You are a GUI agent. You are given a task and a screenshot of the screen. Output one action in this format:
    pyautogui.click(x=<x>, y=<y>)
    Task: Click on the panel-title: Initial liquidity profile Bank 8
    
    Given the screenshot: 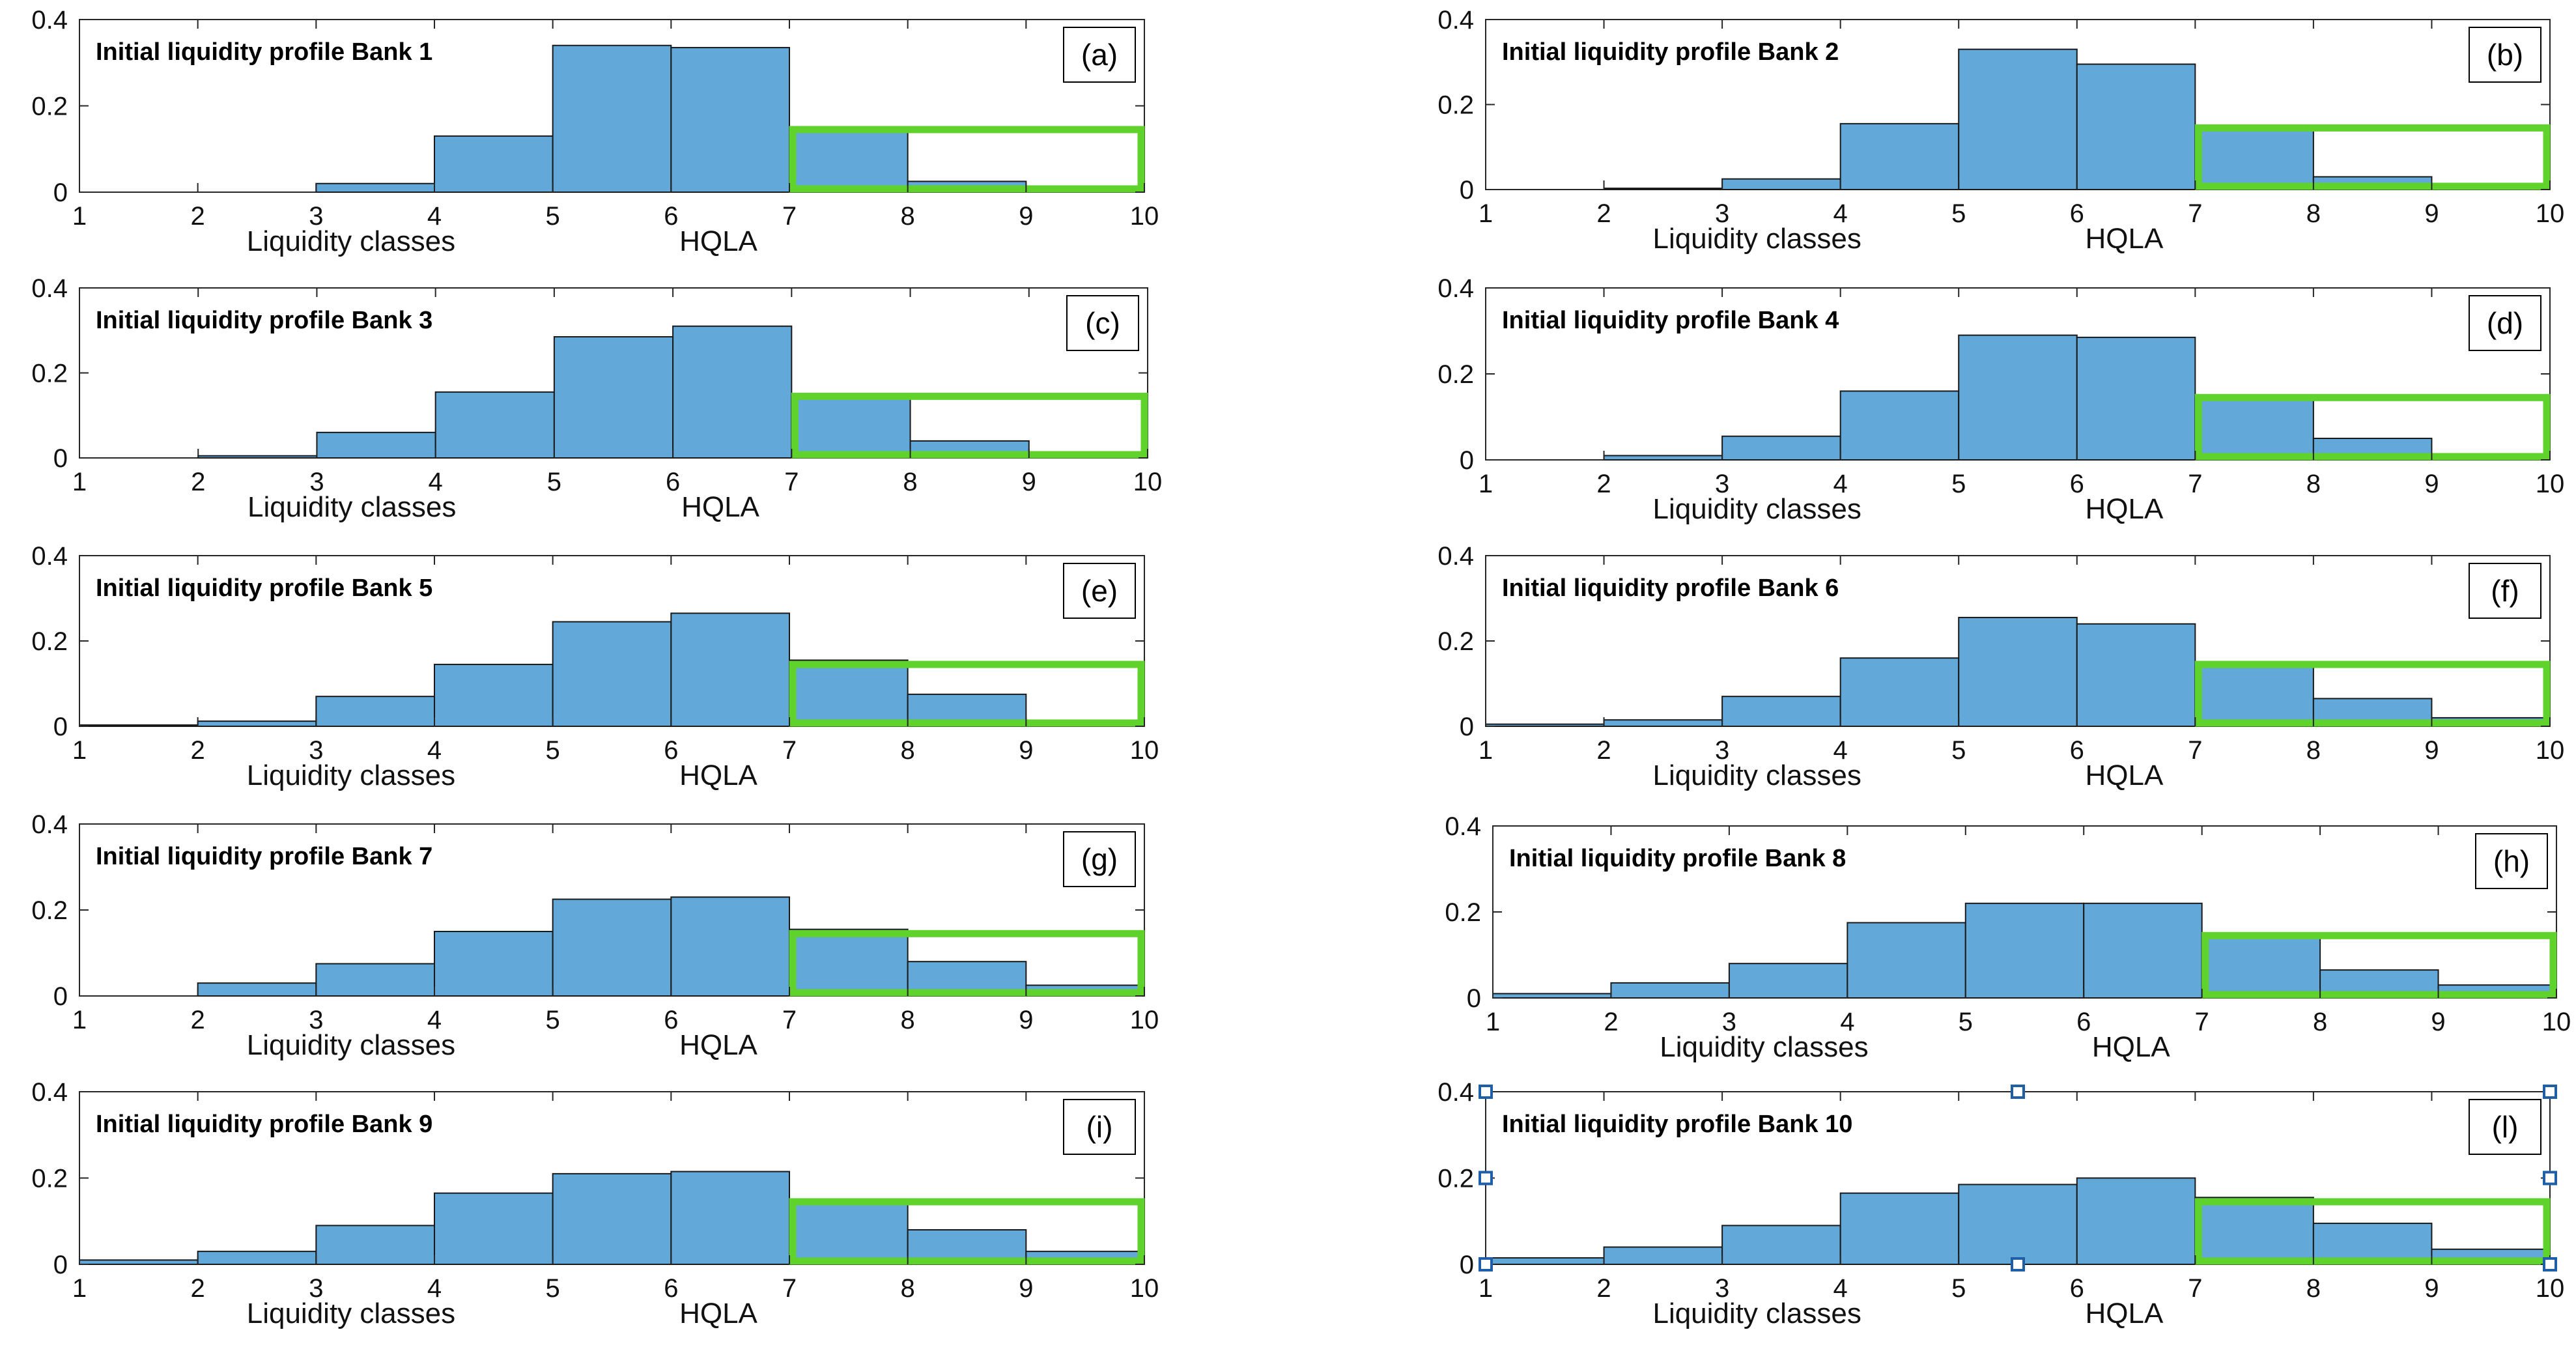 What is the action you would take?
    pyautogui.click(x=1677, y=858)
    